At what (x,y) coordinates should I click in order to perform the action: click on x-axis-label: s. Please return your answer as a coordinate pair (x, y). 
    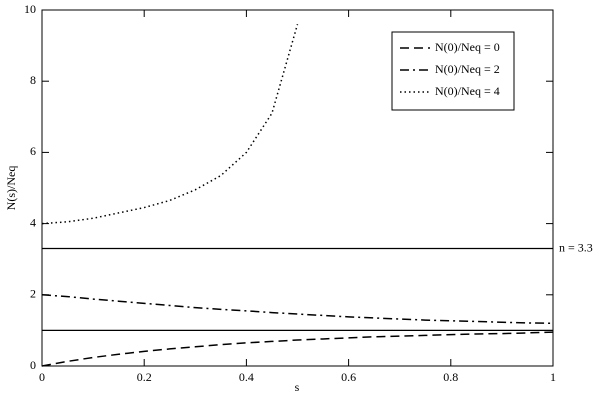
    Looking at the image, I should click on (297, 387).